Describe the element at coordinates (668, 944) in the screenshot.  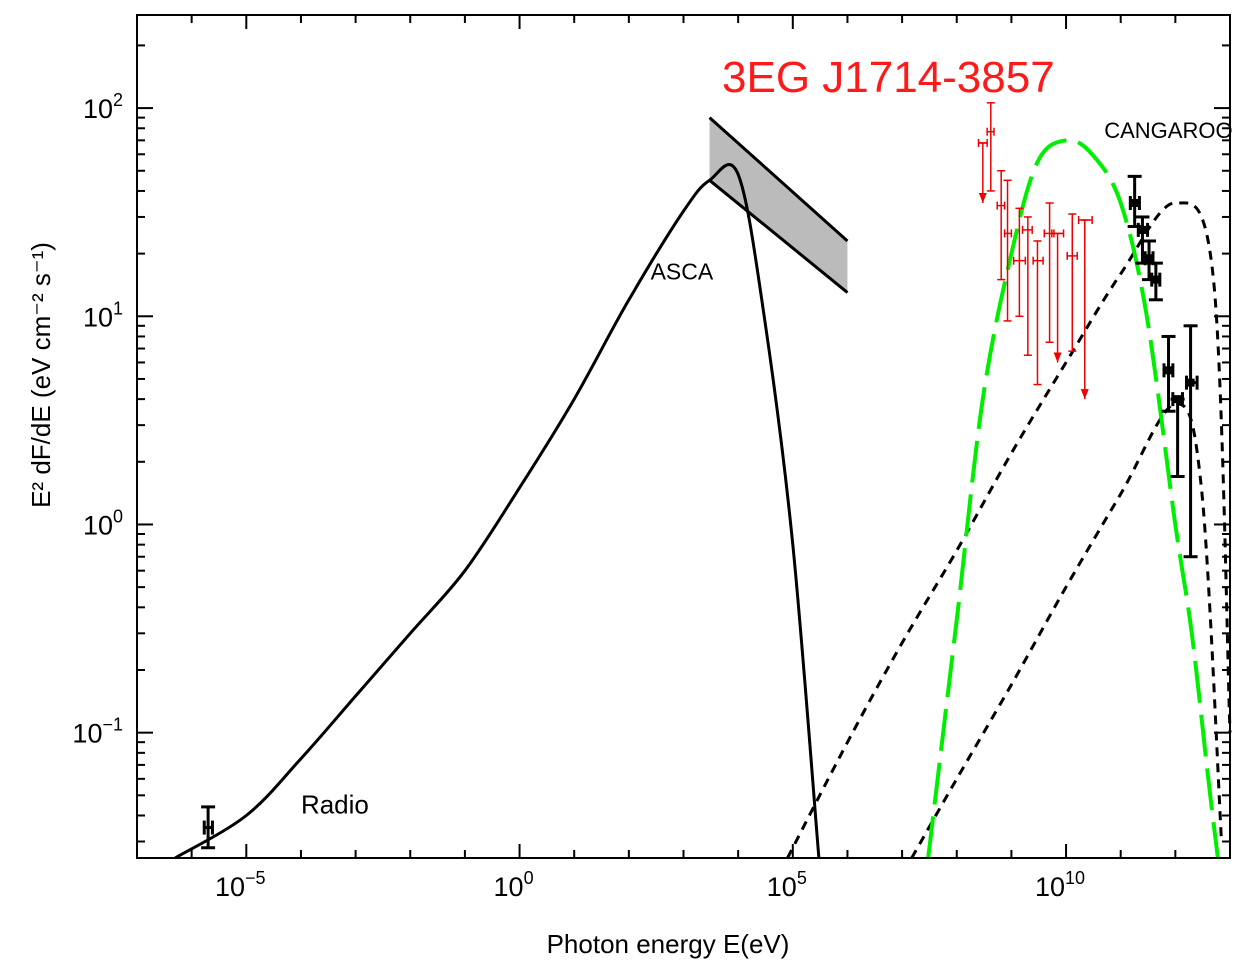
I see `x-axis-label: Photon energy E(eV)` at that location.